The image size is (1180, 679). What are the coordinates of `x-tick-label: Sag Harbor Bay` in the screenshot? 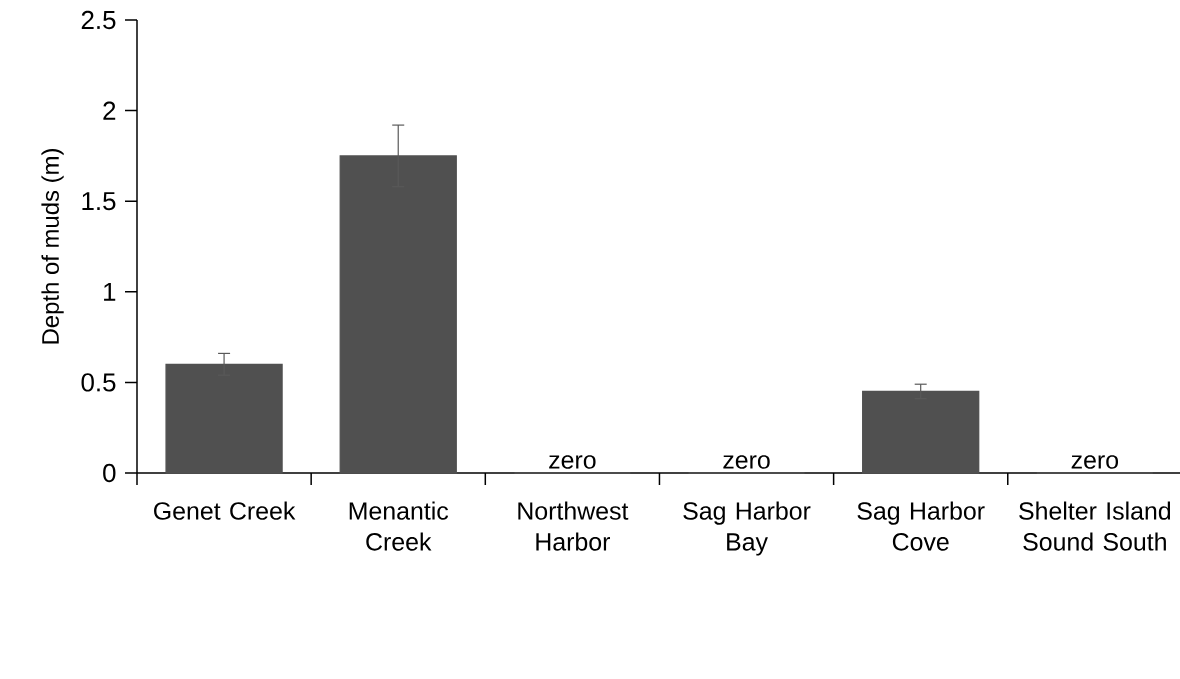 It's located at (747, 528).